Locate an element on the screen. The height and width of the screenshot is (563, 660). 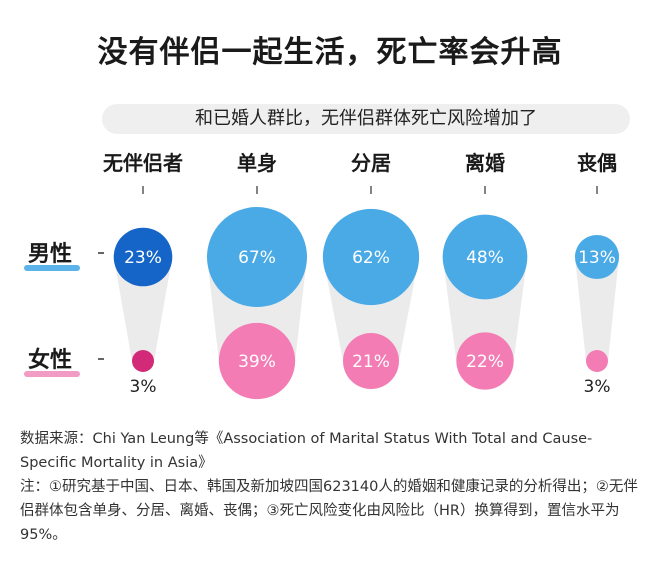
male-value-label-4: 13% is located at coordinates (597, 258).